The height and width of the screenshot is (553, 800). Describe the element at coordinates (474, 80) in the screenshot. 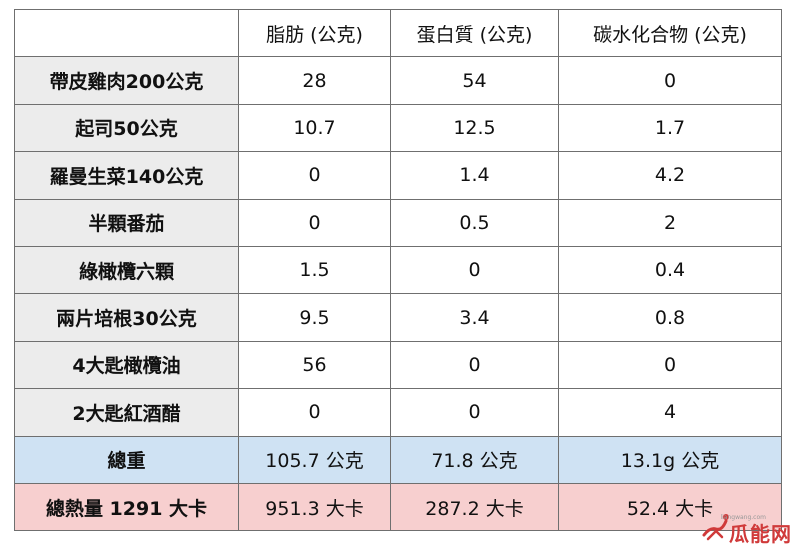

I see `protein-cell: 54` at that location.